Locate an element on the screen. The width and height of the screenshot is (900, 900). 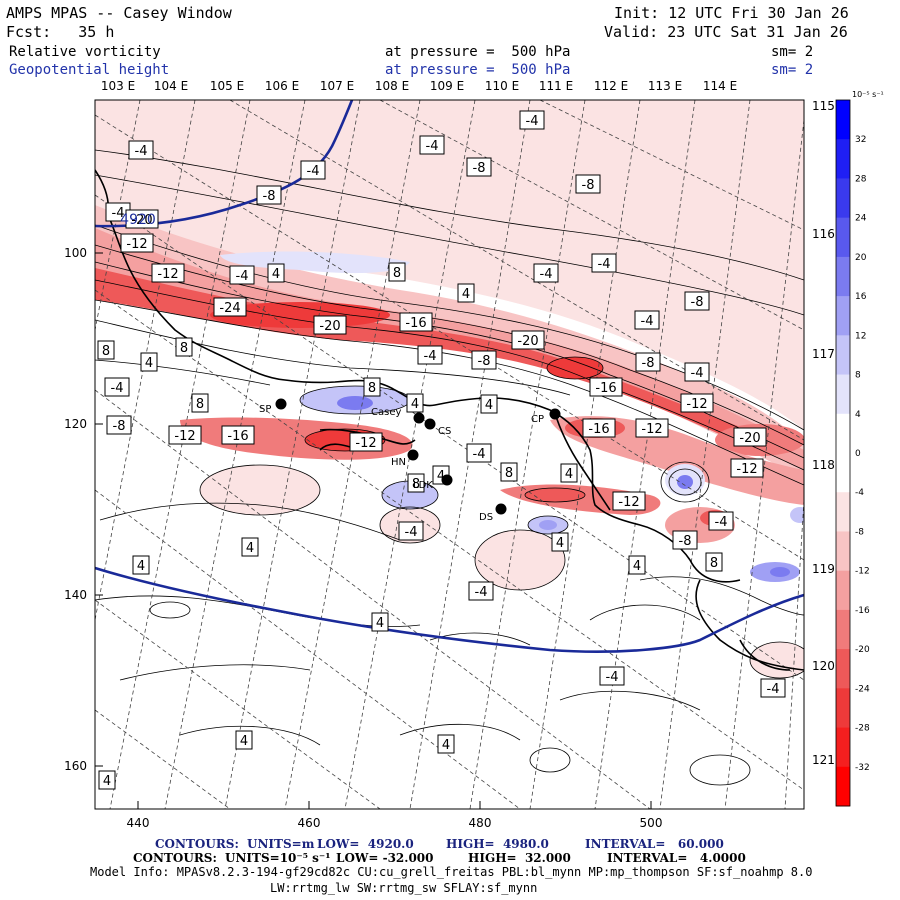
contour-label-text: 4 is located at coordinates (441, 476).